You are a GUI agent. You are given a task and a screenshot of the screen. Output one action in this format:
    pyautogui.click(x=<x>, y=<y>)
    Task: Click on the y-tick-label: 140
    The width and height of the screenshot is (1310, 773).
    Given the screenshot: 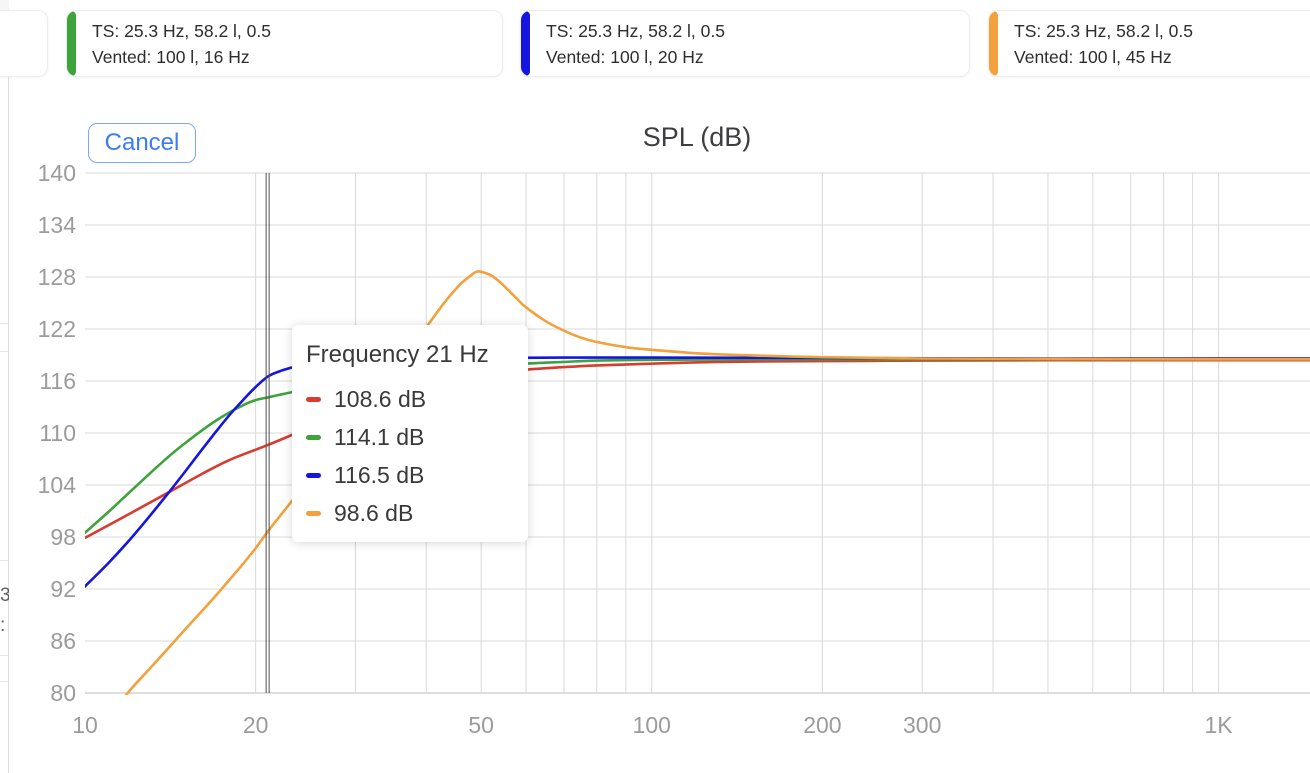 What is the action you would take?
    pyautogui.click(x=57, y=173)
    